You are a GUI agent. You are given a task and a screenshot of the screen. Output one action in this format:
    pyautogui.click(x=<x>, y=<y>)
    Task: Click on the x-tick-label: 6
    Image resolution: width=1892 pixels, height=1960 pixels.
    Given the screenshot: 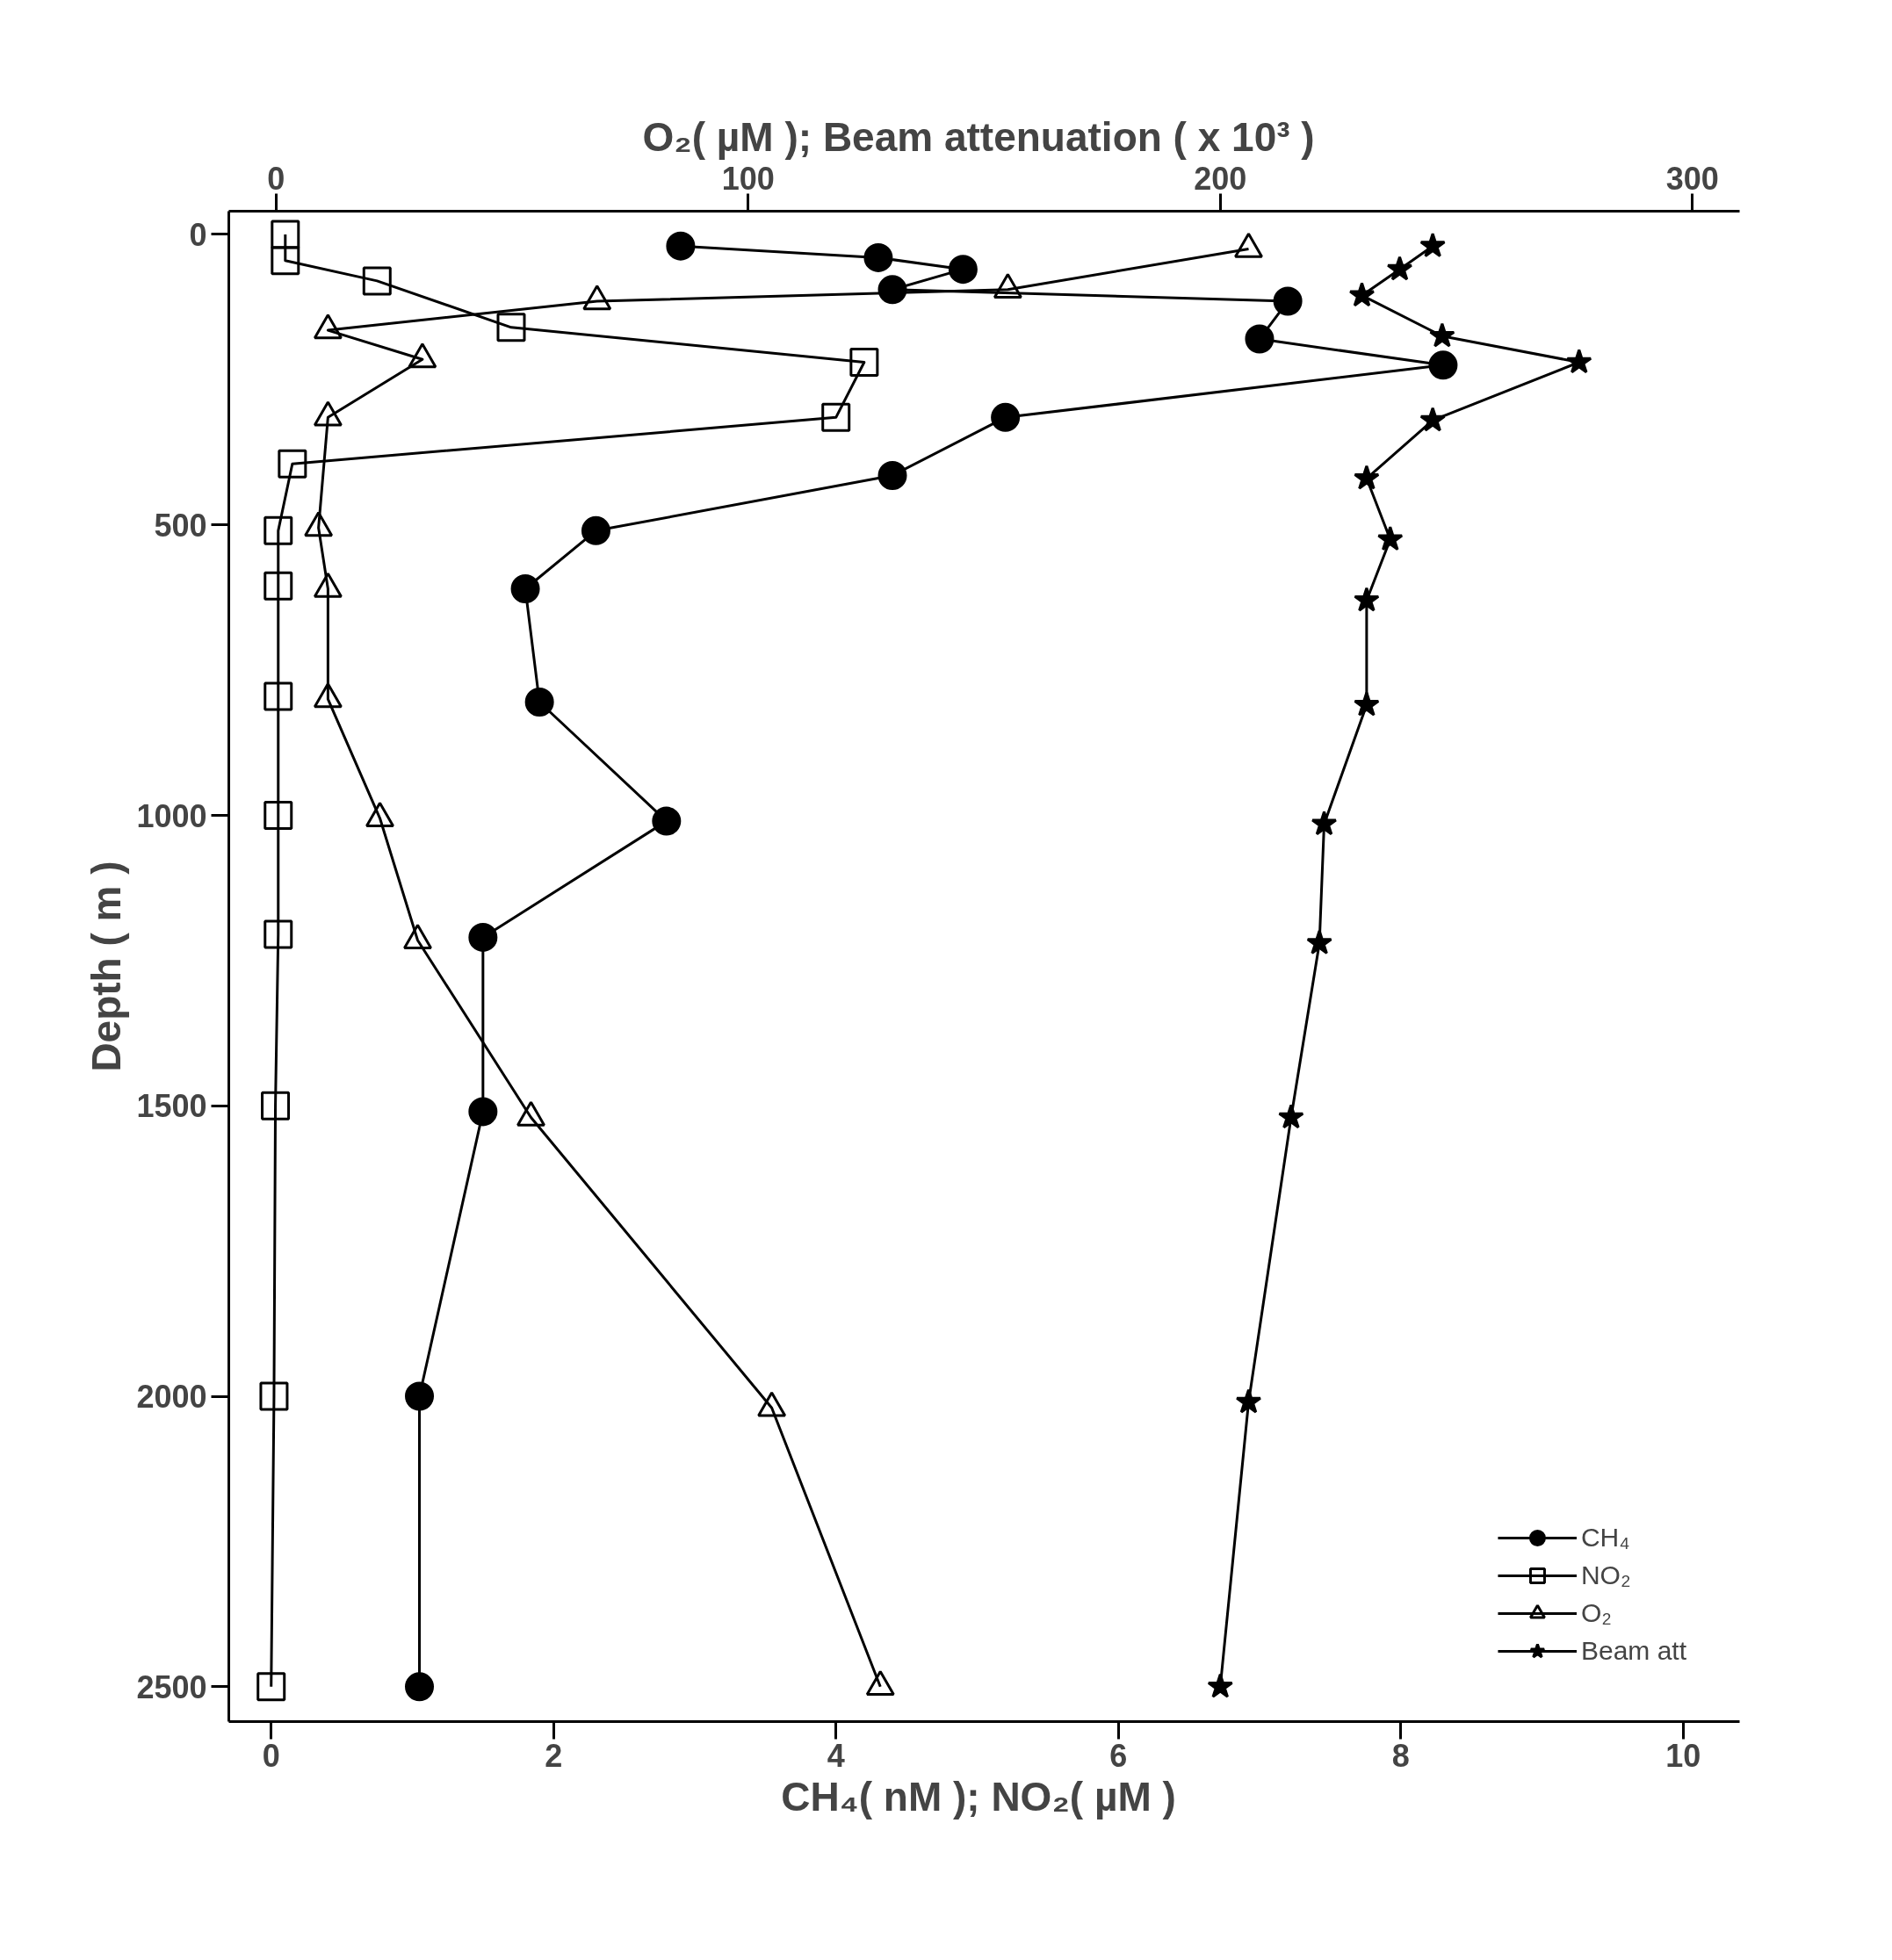 What is the action you would take?
    pyautogui.click(x=1118, y=1755)
    